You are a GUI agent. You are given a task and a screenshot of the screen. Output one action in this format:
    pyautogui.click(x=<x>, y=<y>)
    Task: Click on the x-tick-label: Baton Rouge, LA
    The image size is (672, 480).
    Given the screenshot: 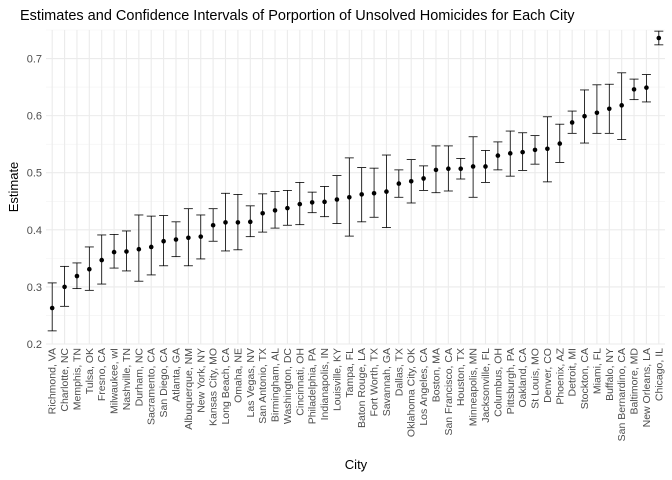 What is the action you would take?
    pyautogui.click(x=362, y=388)
    